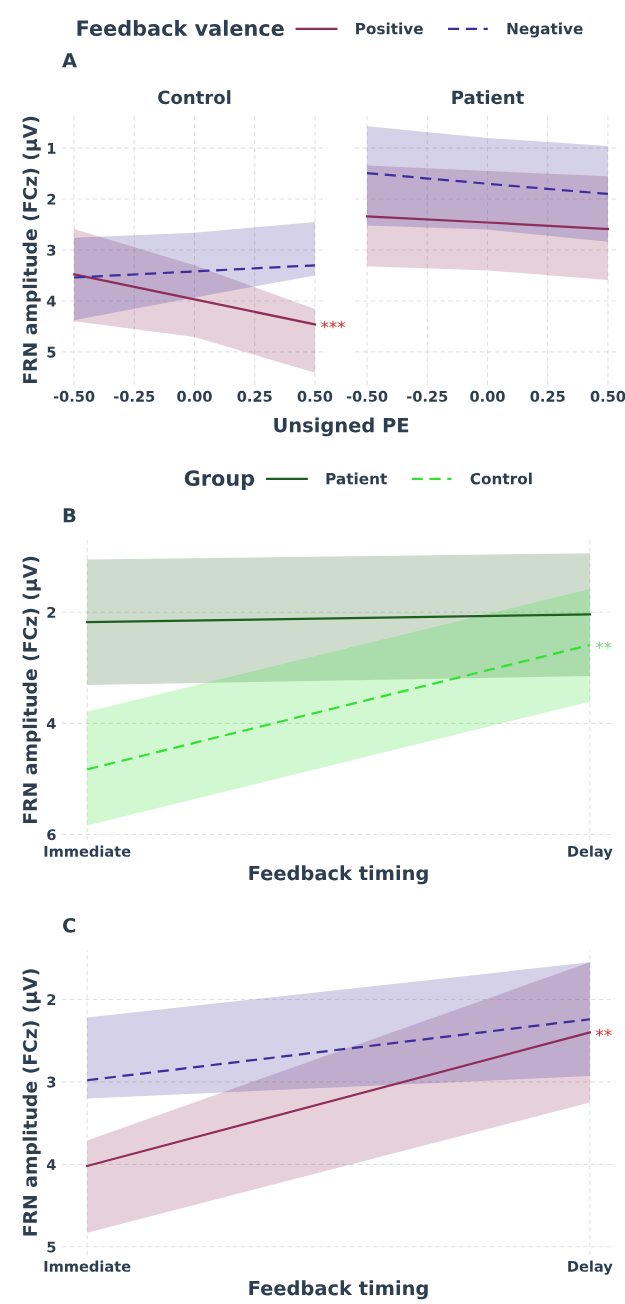 Image resolution: width=625 pixels, height=1304 pixels. I want to click on chart-title: Patient, so click(488, 97).